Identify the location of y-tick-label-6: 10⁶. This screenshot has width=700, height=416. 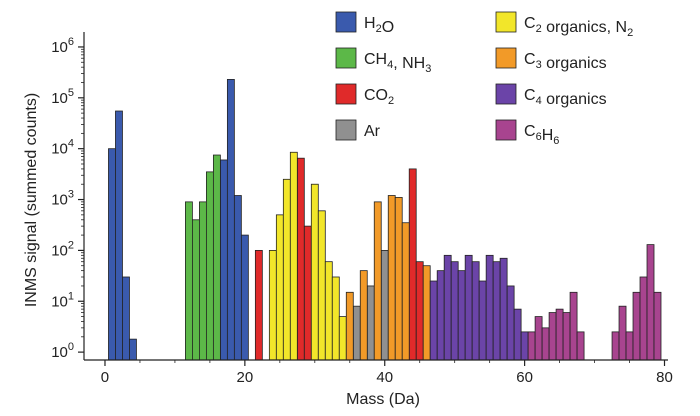
(62, 46).